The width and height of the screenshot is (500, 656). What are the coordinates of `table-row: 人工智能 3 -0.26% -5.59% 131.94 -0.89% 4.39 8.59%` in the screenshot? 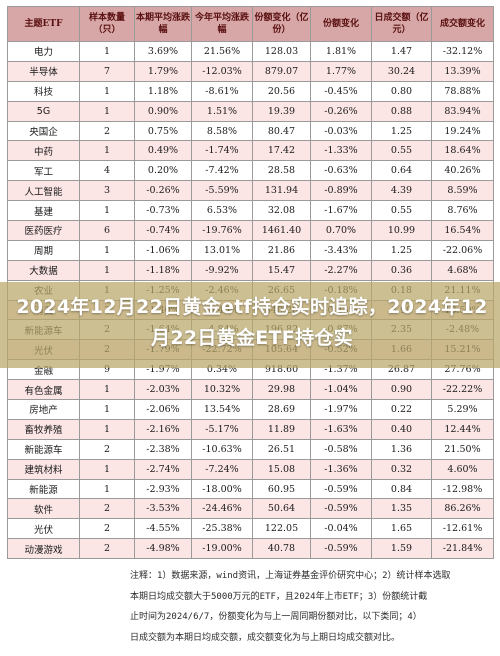 It's located at (250, 191).